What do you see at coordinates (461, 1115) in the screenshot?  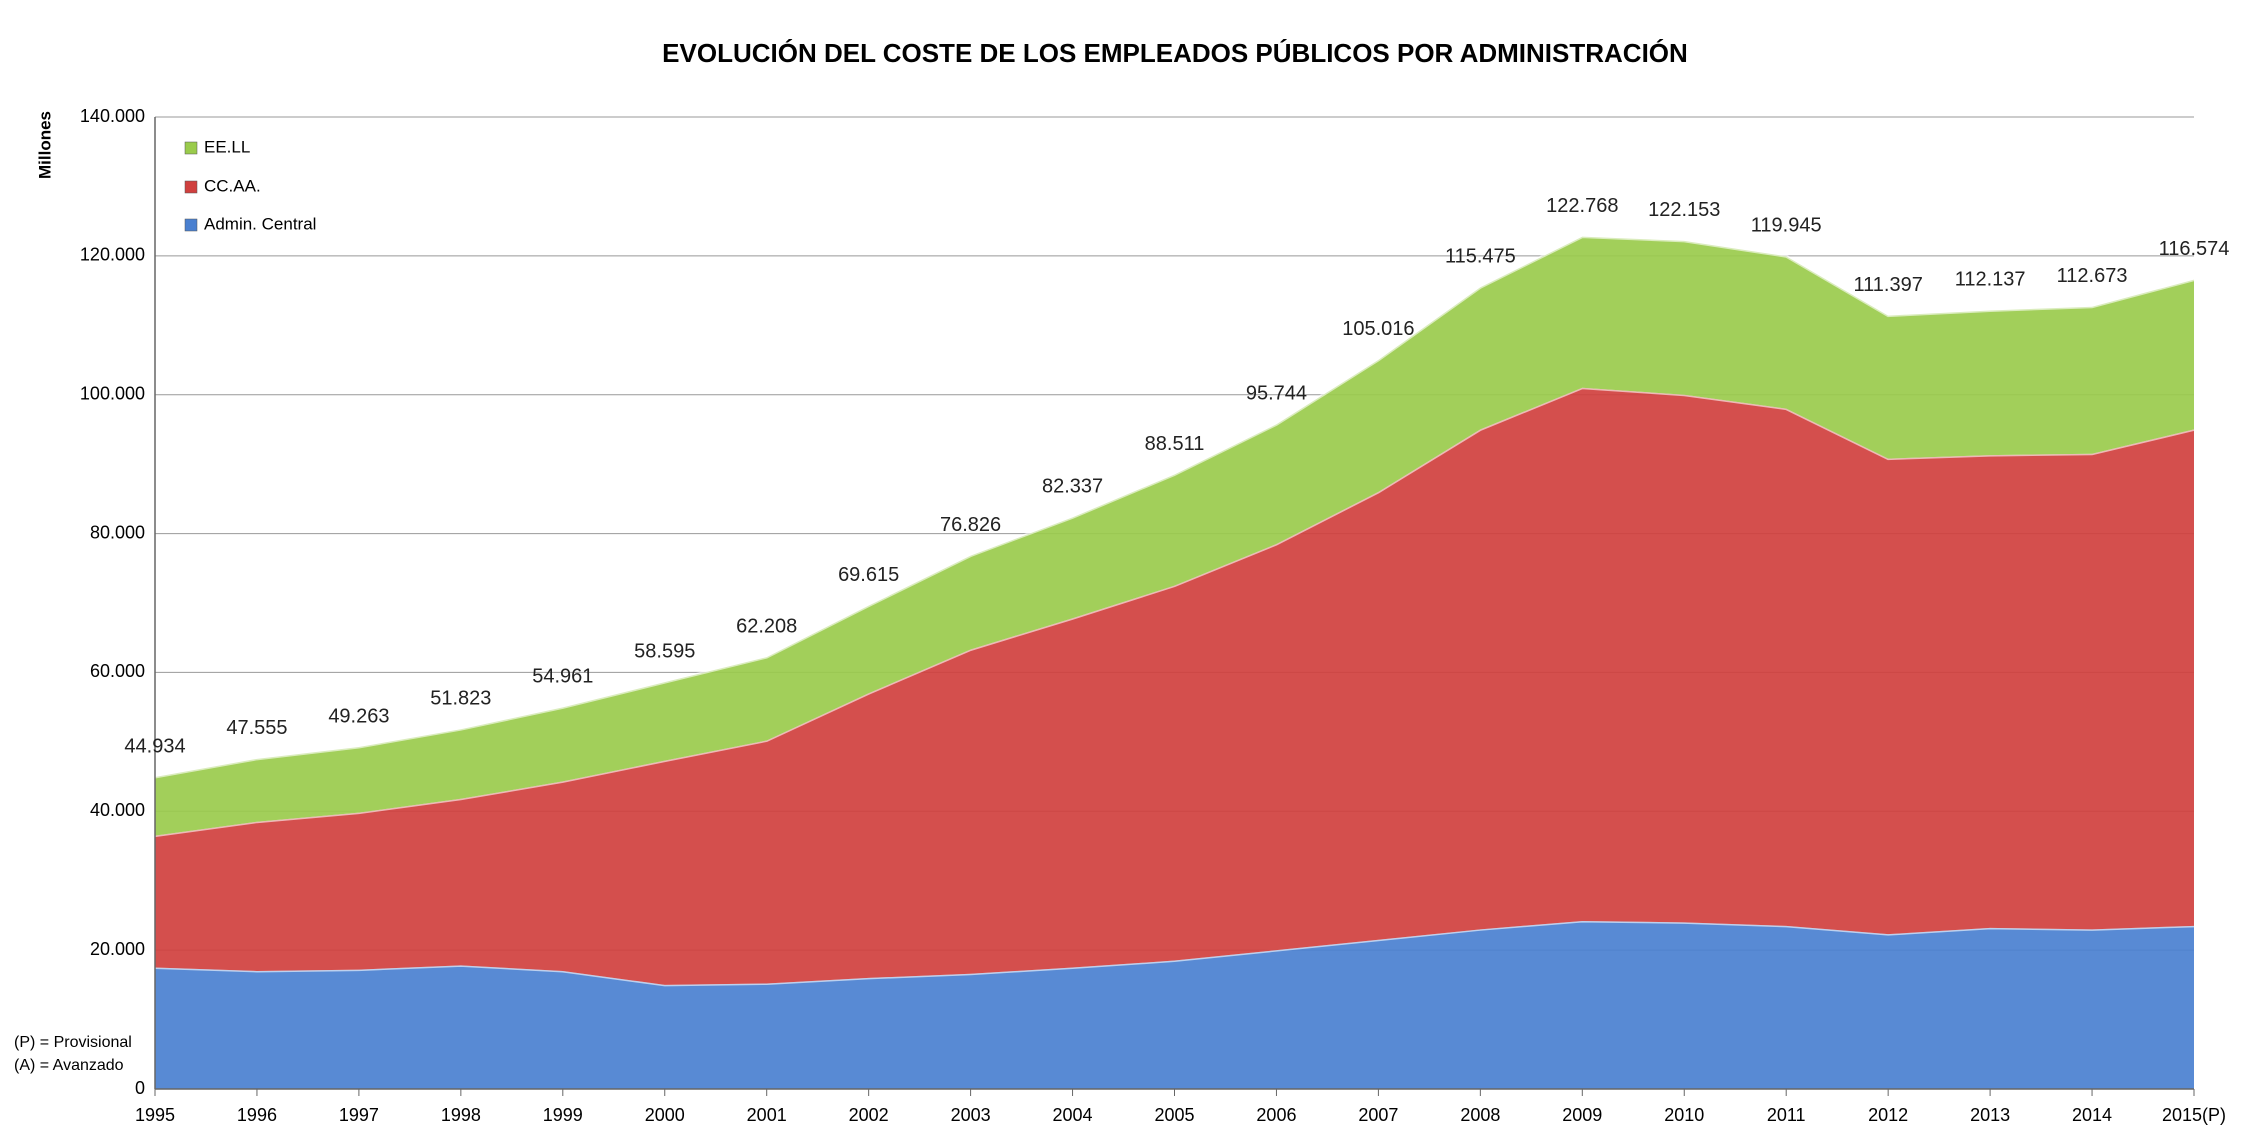 I see `x-tick-label: 1998` at bounding box center [461, 1115].